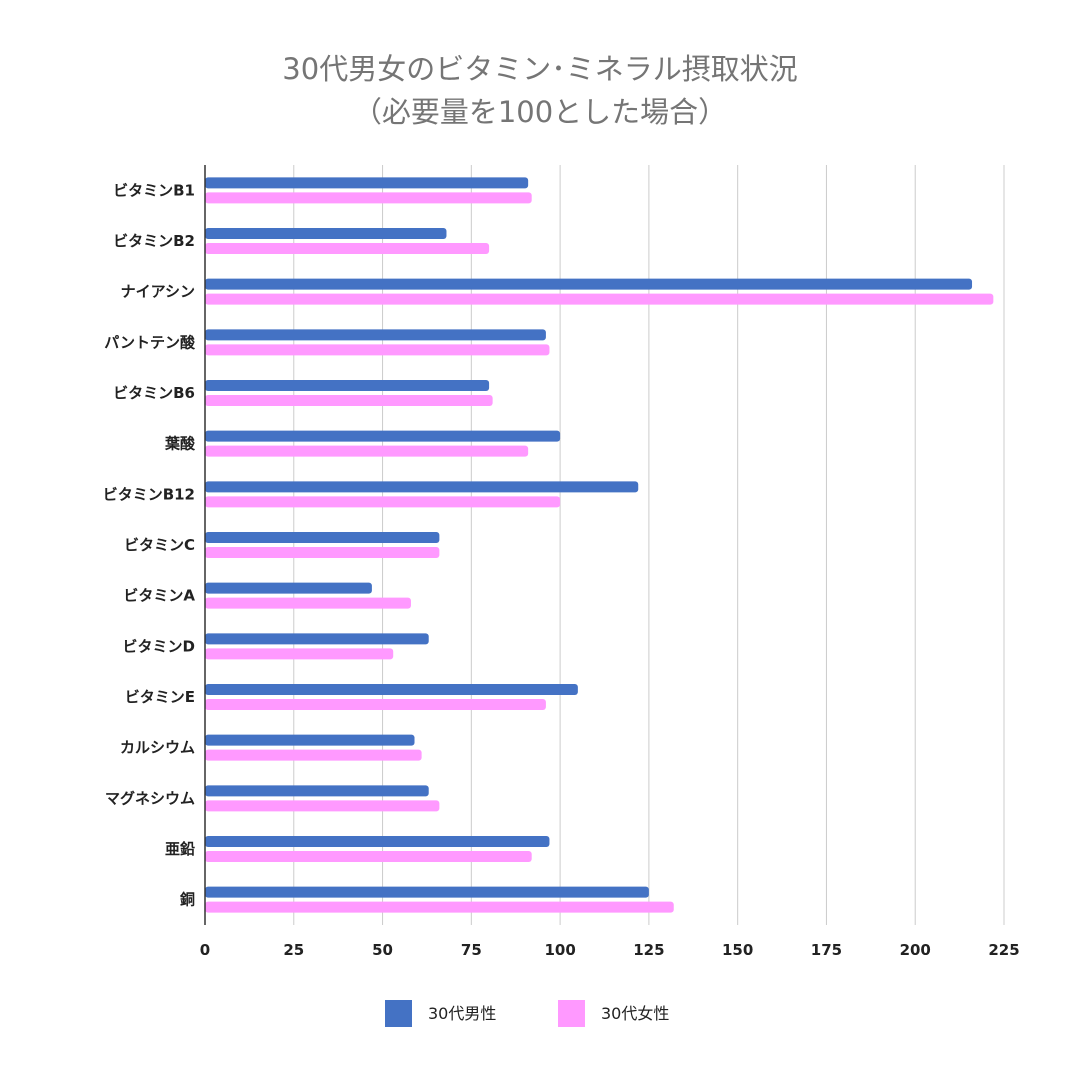 The height and width of the screenshot is (1080, 1080). Describe the element at coordinates (149, 494) in the screenshot. I see `category-label: ビタミンB12` at that location.